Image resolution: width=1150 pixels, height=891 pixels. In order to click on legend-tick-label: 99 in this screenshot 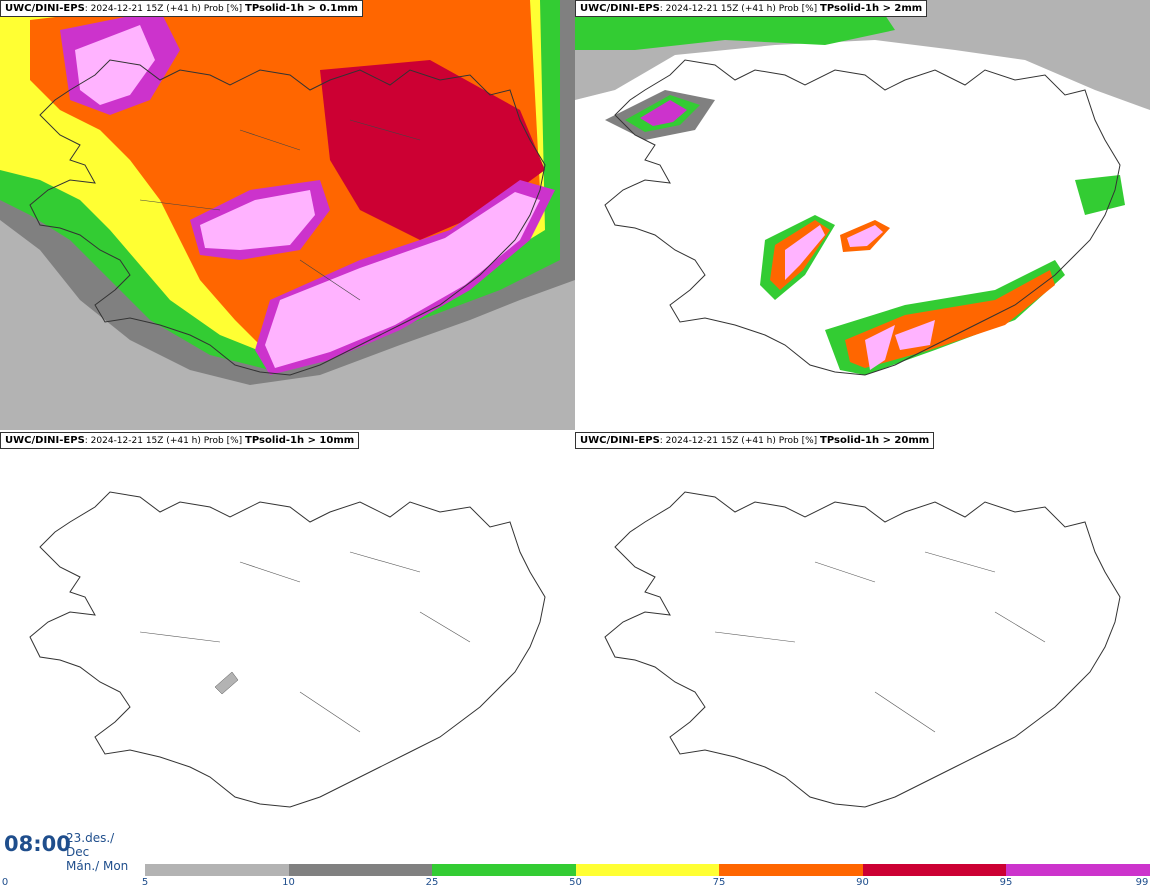, I will do `click(1142, 882)`.